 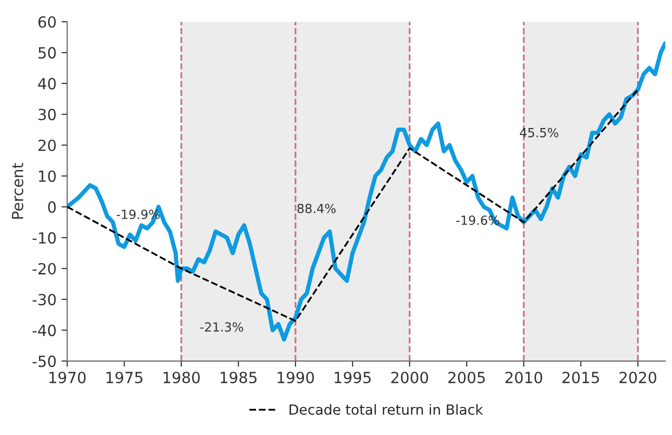 What do you see at coordinates (67, 378) in the screenshot?
I see `x-tick-label: 1970` at bounding box center [67, 378].